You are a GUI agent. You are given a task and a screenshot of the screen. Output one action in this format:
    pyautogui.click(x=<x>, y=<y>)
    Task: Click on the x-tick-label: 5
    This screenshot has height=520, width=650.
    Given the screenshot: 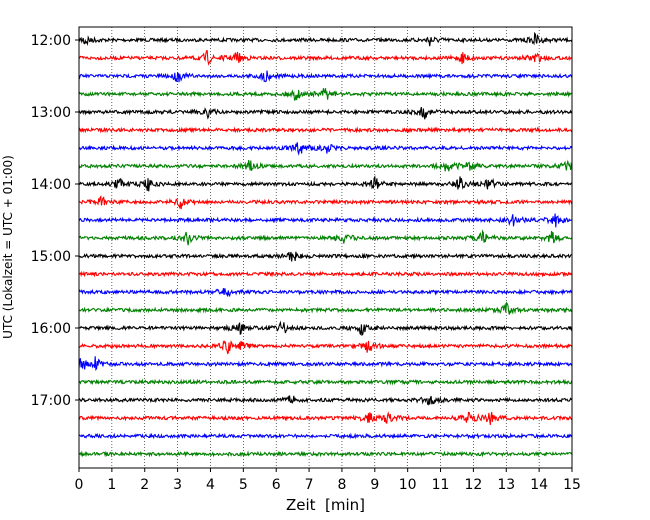 What is the action you would take?
    pyautogui.click(x=243, y=485)
    